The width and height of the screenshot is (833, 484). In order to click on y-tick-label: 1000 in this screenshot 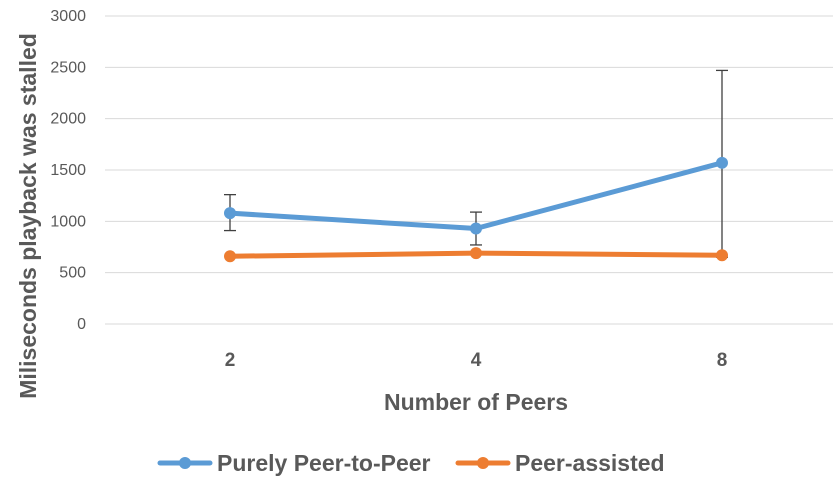, I will do `click(68, 221)`.